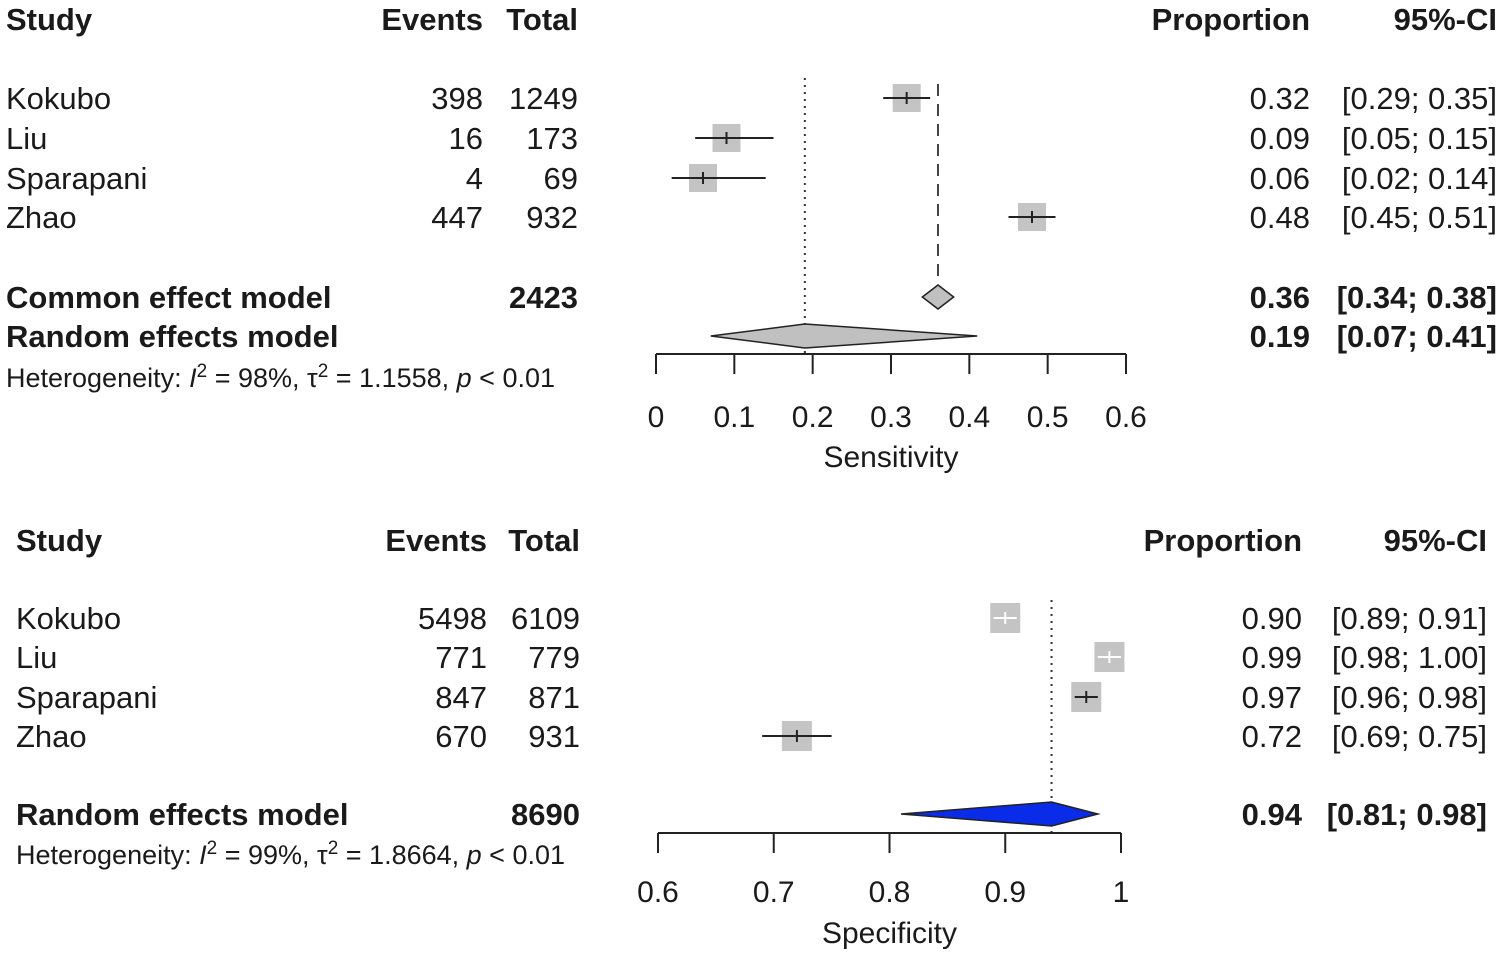 This screenshot has width=1499, height=954. What do you see at coordinates (554, 657) in the screenshot?
I see `study-total: 779` at bounding box center [554, 657].